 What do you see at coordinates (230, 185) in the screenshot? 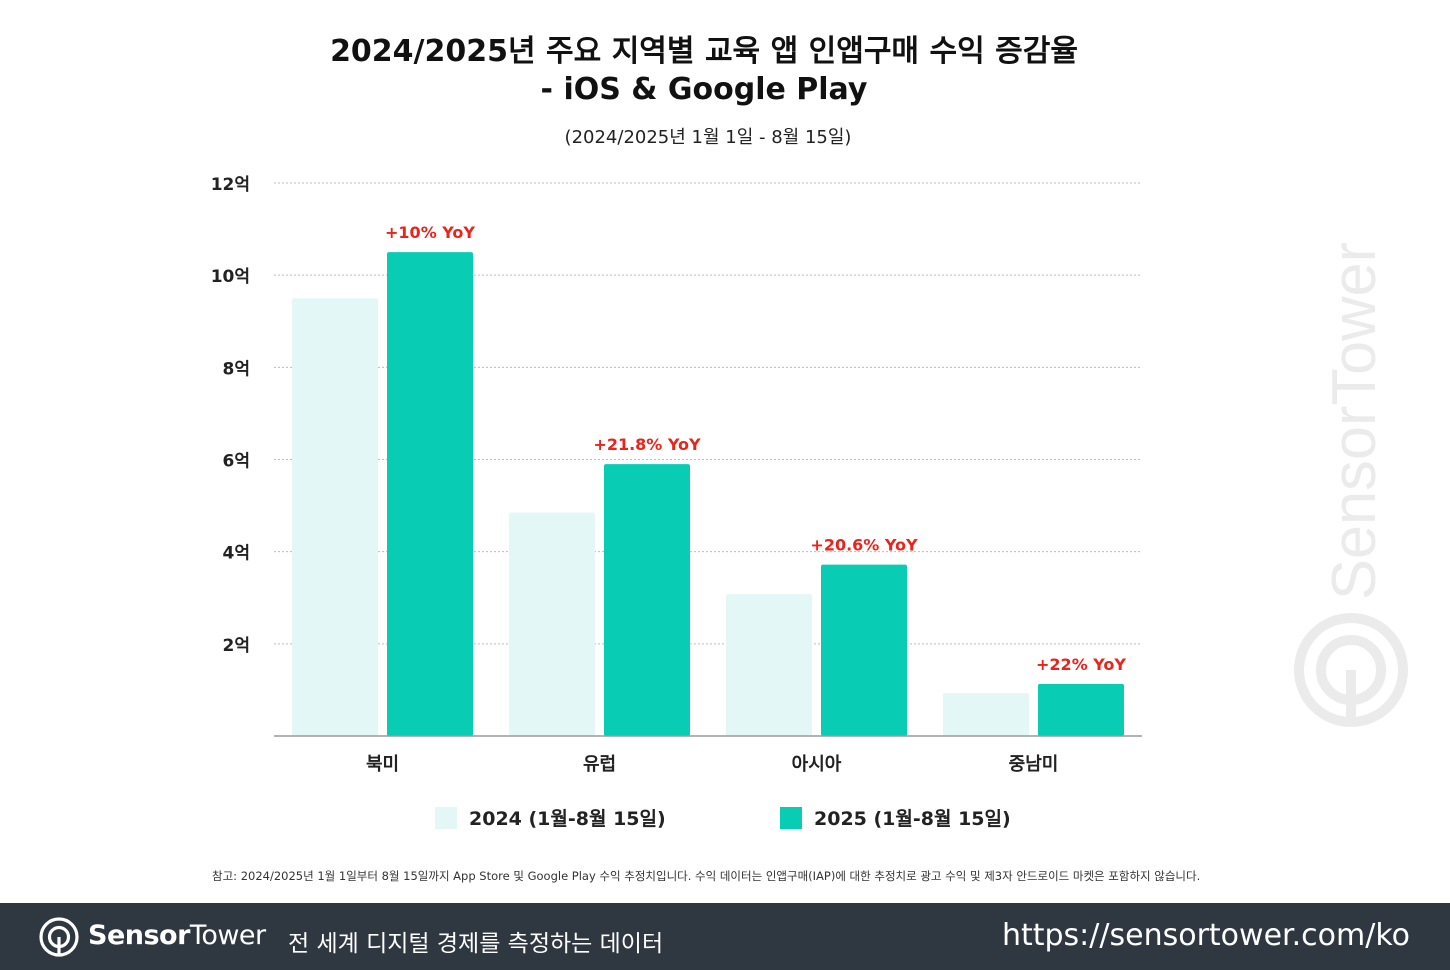
I see `y-tick-label: 12억` at bounding box center [230, 185].